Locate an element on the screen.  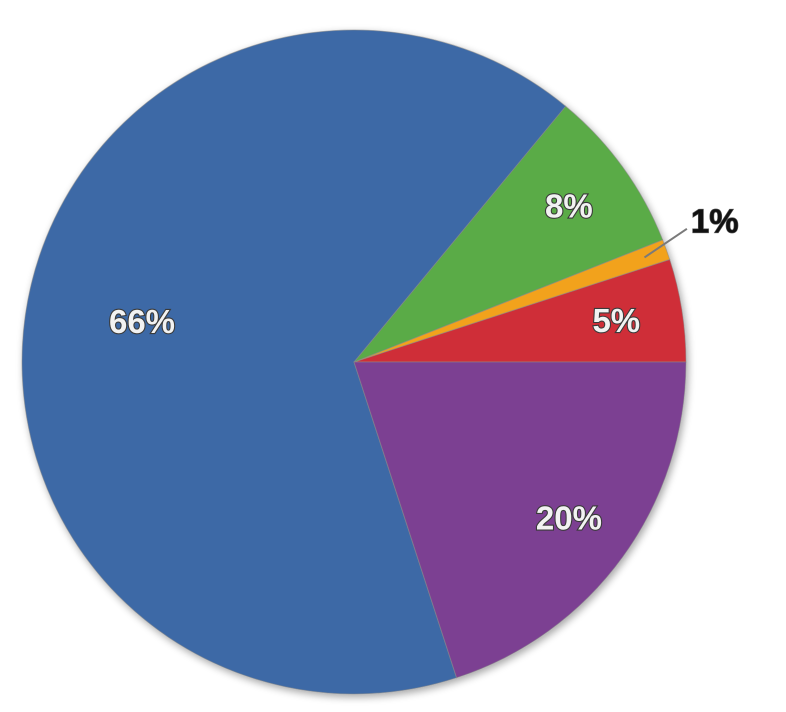
slice-label-8pct: 8% is located at coordinates (569, 205).